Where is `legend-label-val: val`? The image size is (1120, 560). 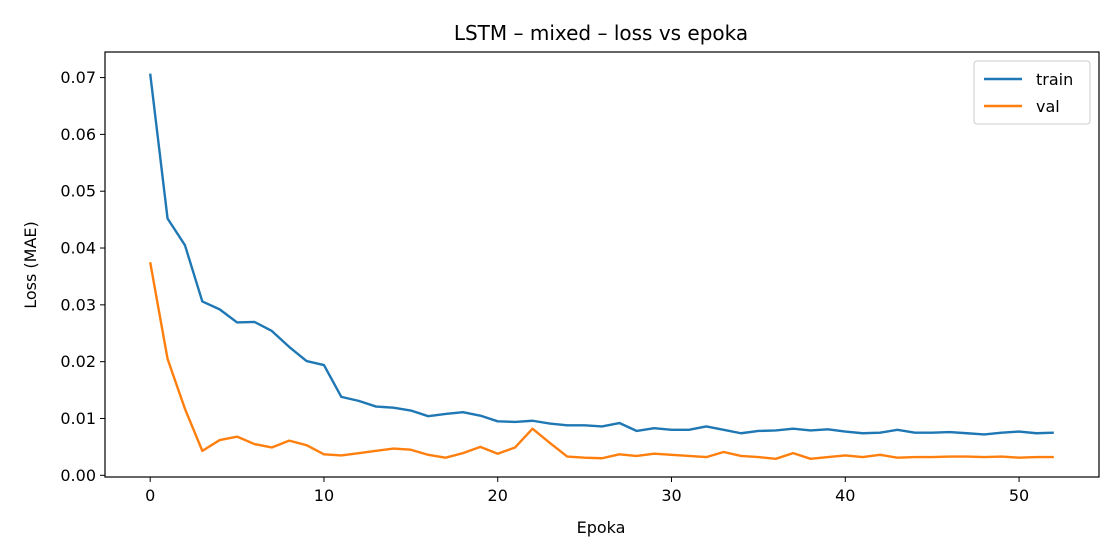
legend-label-val: val is located at coordinates (1048, 106).